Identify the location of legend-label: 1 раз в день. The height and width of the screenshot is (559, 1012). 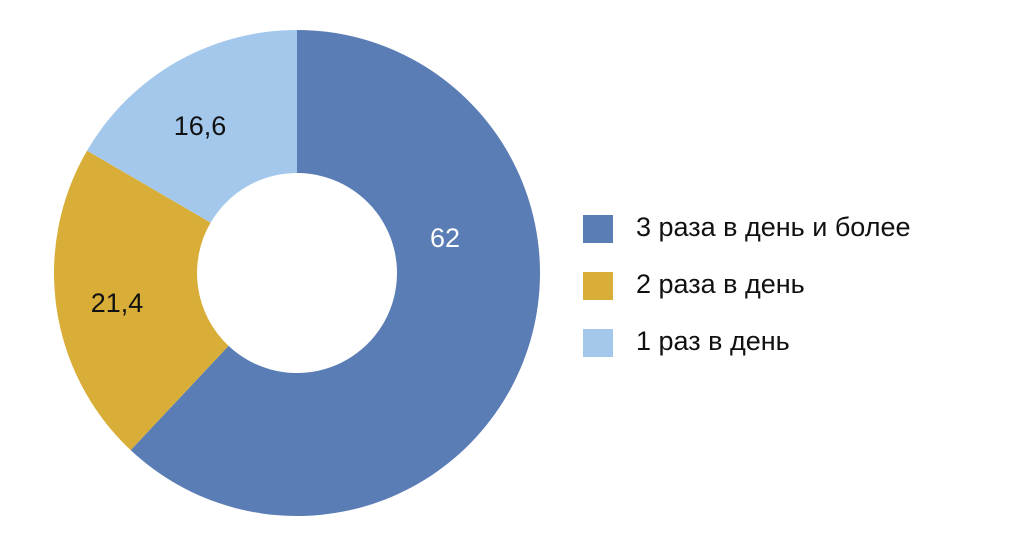
(713, 341).